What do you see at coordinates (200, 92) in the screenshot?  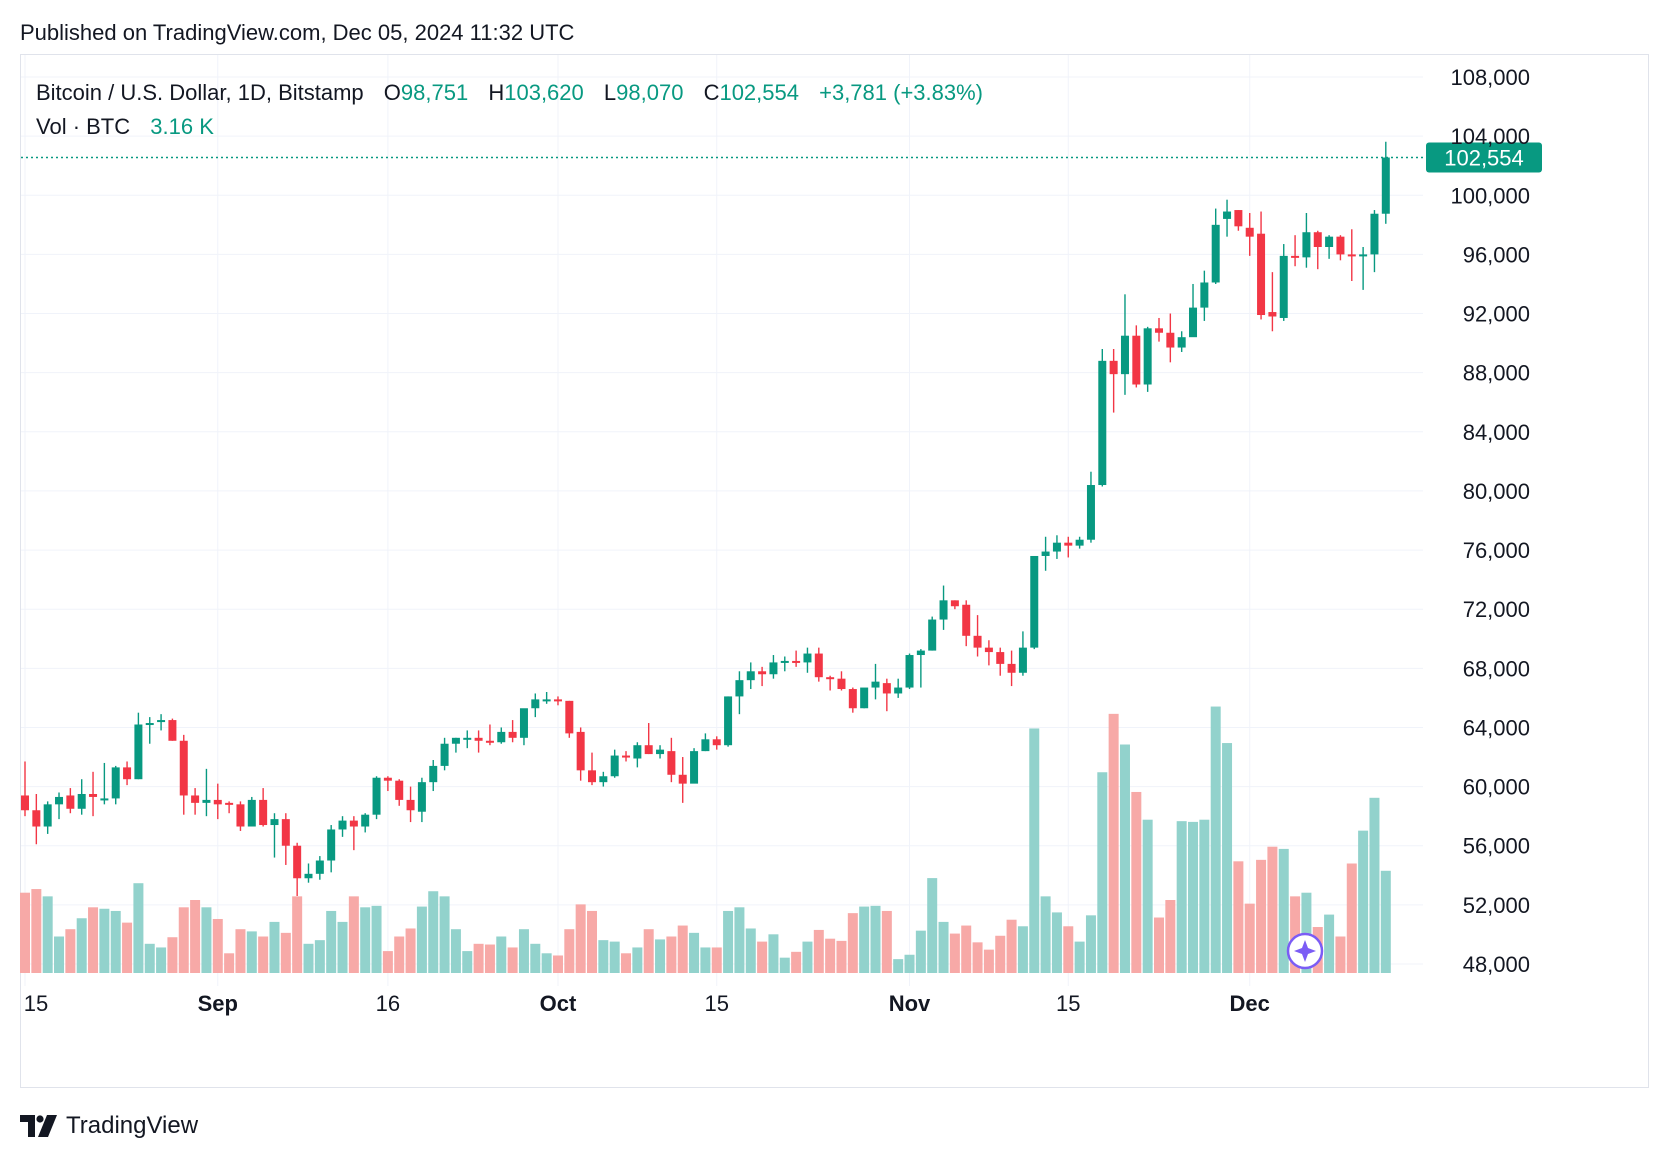 I see `symbol-label: Bitcoin / U.S. Dollar, 1D, Bitstamp` at bounding box center [200, 92].